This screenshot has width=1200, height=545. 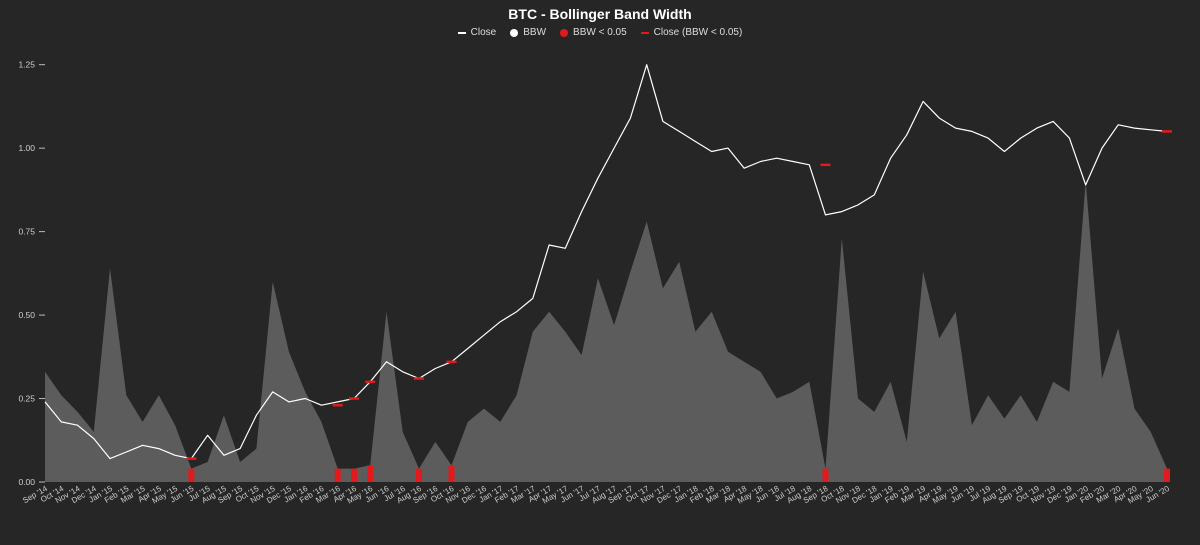 I want to click on legend-label-bbw-low: BBW < 0.05, so click(x=600, y=32).